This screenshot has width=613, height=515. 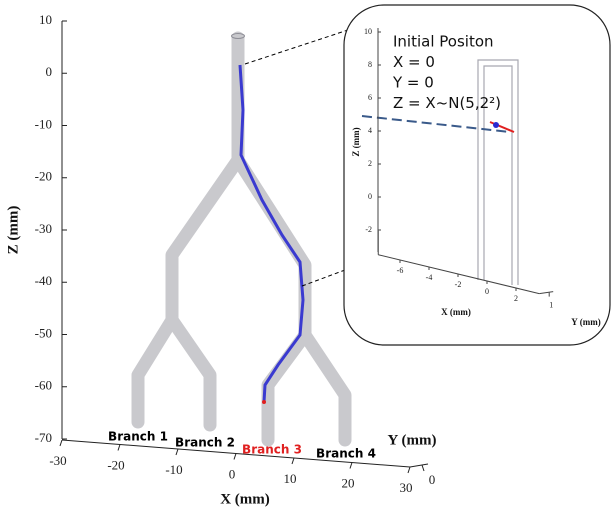 I want to click on trajectory, so click(x=271, y=233).